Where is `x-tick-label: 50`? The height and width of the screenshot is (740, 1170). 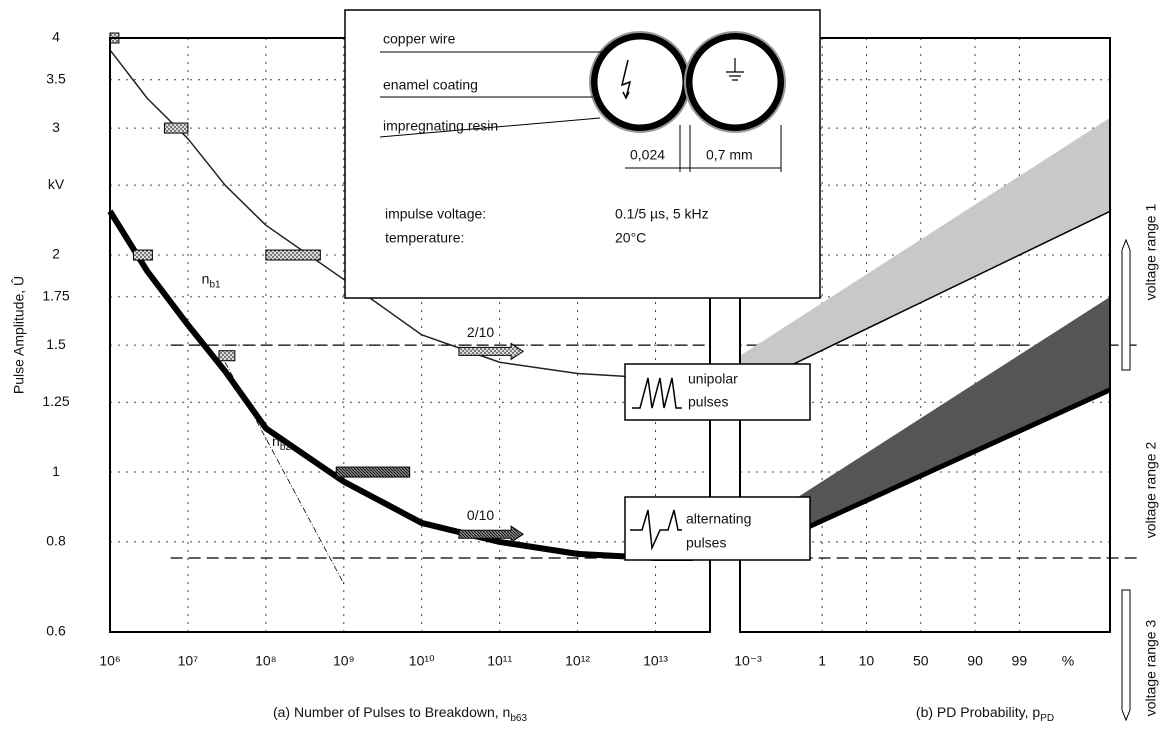
x-tick-label: 50 is located at coordinates (921, 661).